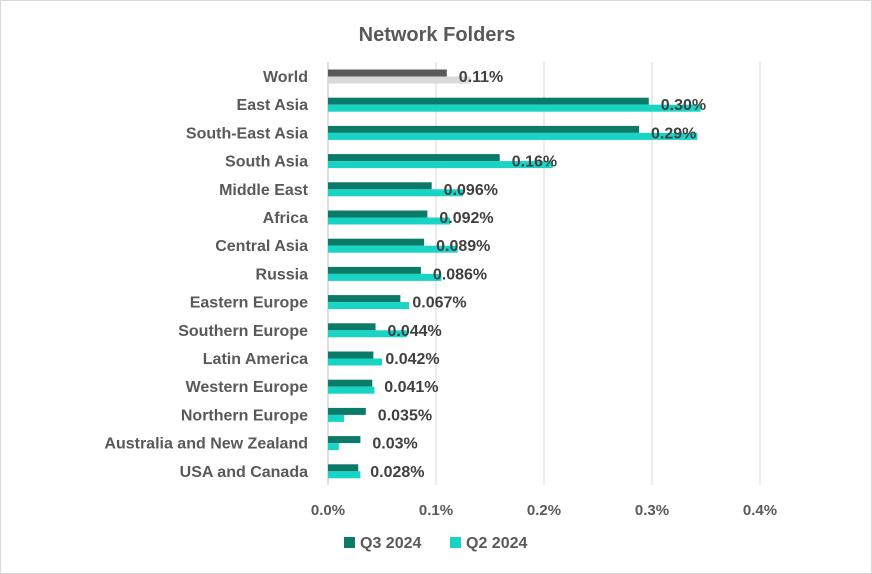 This screenshot has height=574, width=872. Describe the element at coordinates (247, 133) in the screenshot. I see `category-label: South-East Asia` at that location.